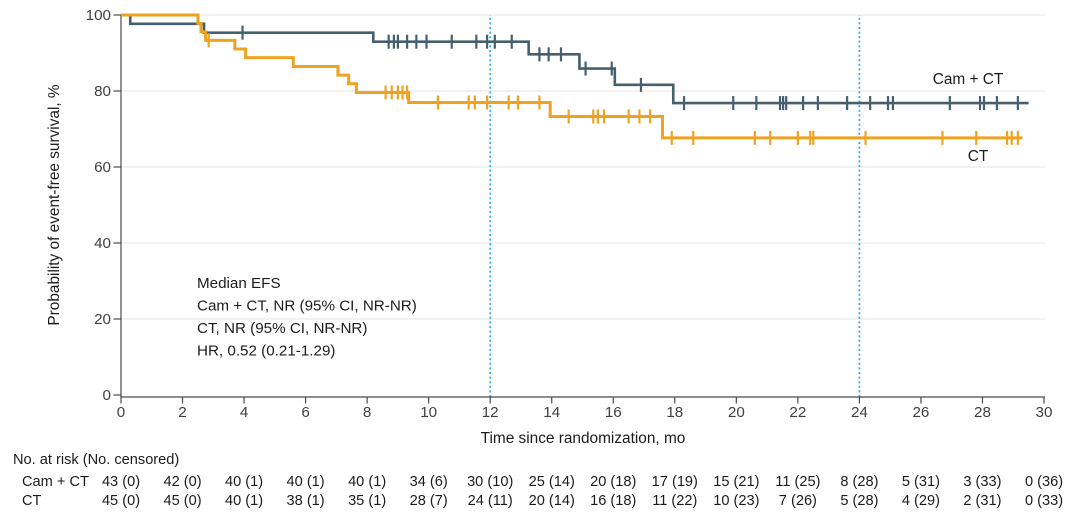  What do you see at coordinates (1044, 482) in the screenshot?
I see `risk-value: 0 (36)` at bounding box center [1044, 482].